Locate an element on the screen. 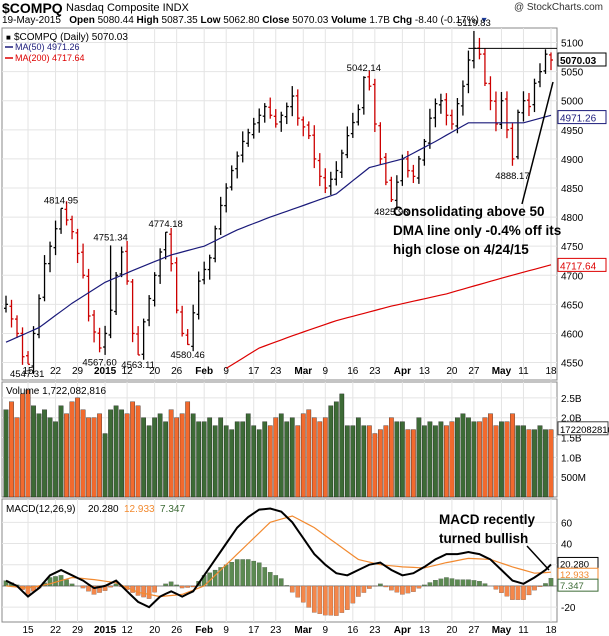 The height and width of the screenshot is (636, 609). date-tick-label: 20 is located at coordinates (155, 371).